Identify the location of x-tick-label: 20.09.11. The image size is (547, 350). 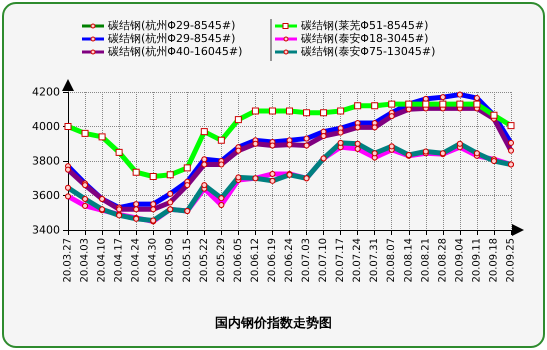
(476, 260).